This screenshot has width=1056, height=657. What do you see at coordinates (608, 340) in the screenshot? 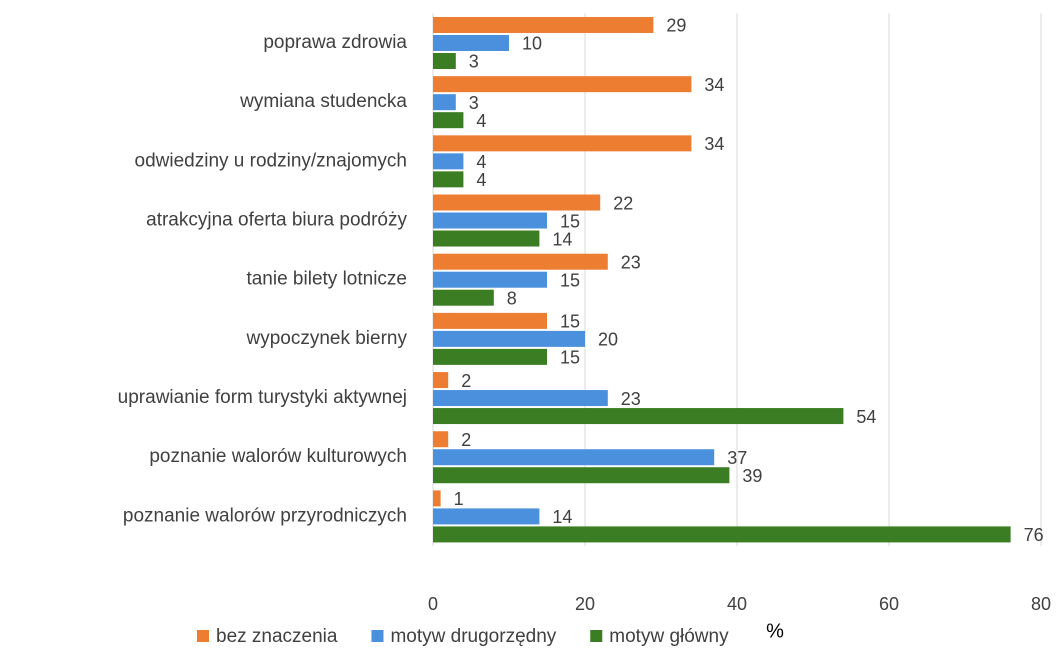
I see `data-label: 20` at bounding box center [608, 340].